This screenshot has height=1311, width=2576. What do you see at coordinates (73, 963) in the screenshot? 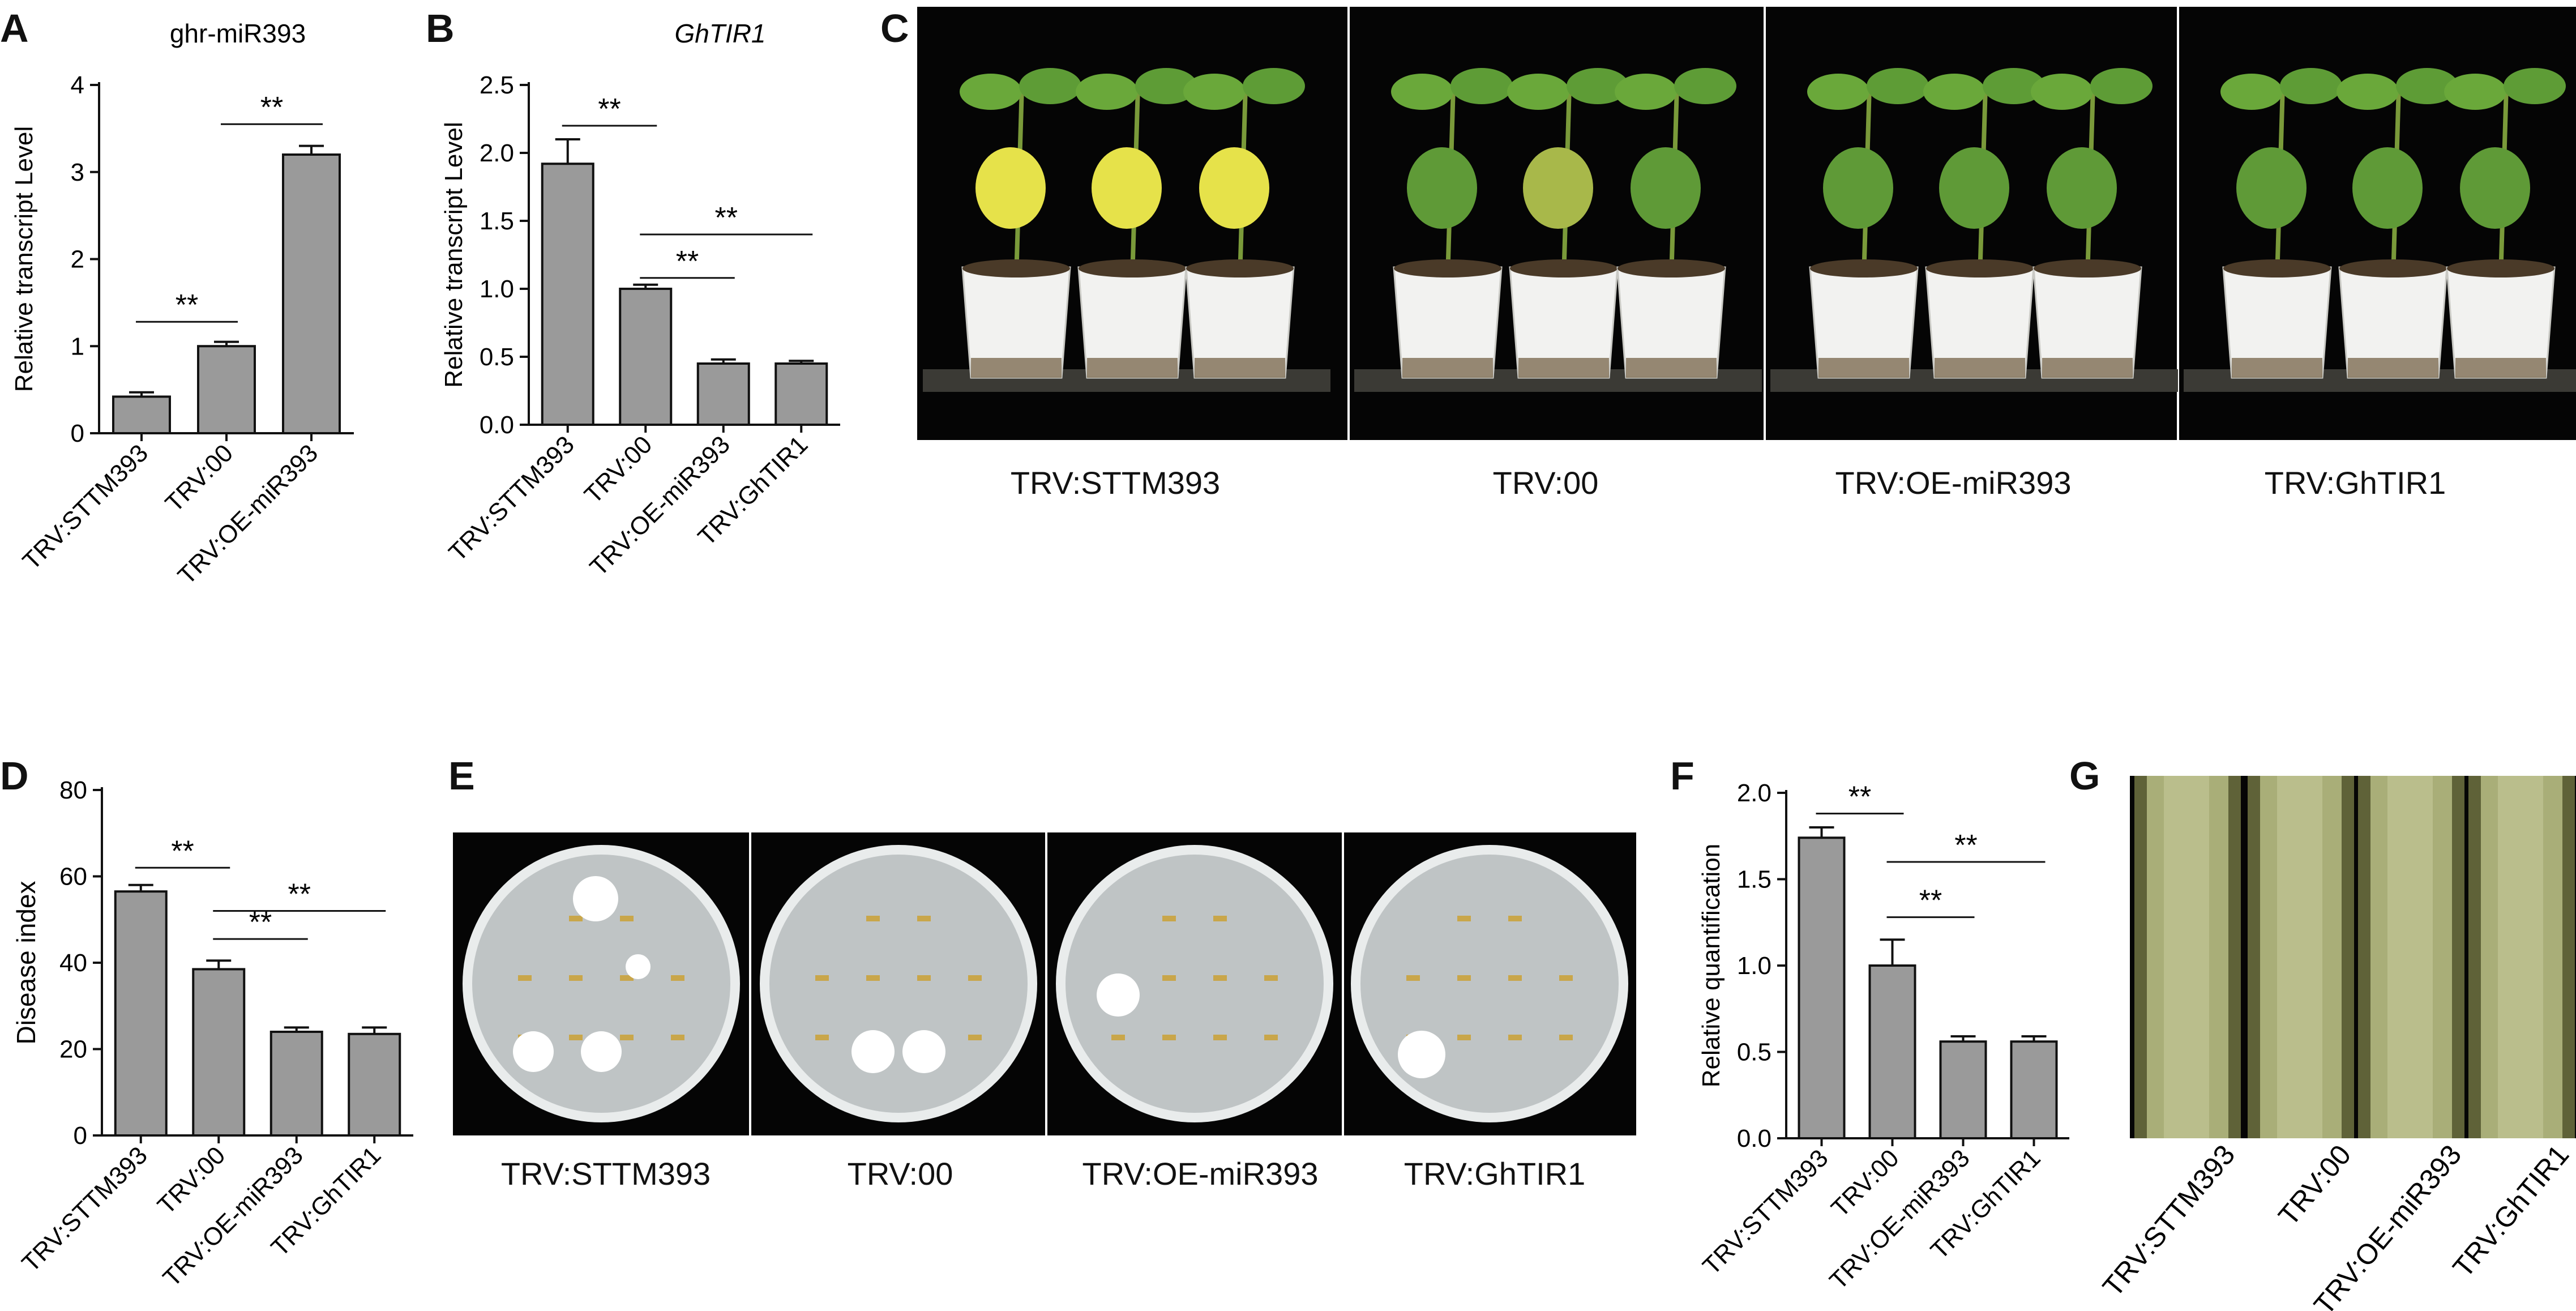
I see `chart-d-ytick-label: 40` at bounding box center [73, 963].